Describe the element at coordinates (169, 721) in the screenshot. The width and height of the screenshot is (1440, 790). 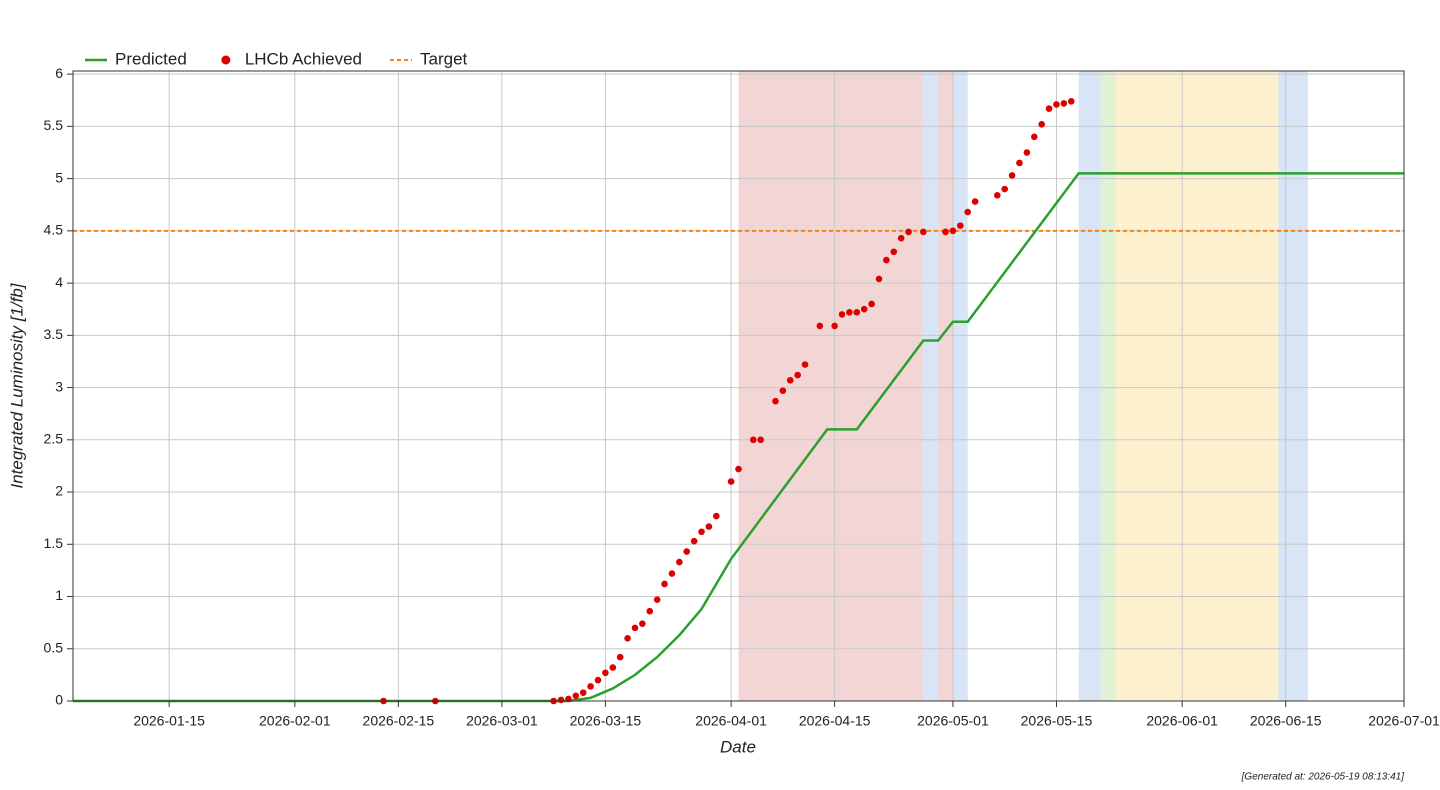
I see `x-tick-label: 2026-01-15` at that location.